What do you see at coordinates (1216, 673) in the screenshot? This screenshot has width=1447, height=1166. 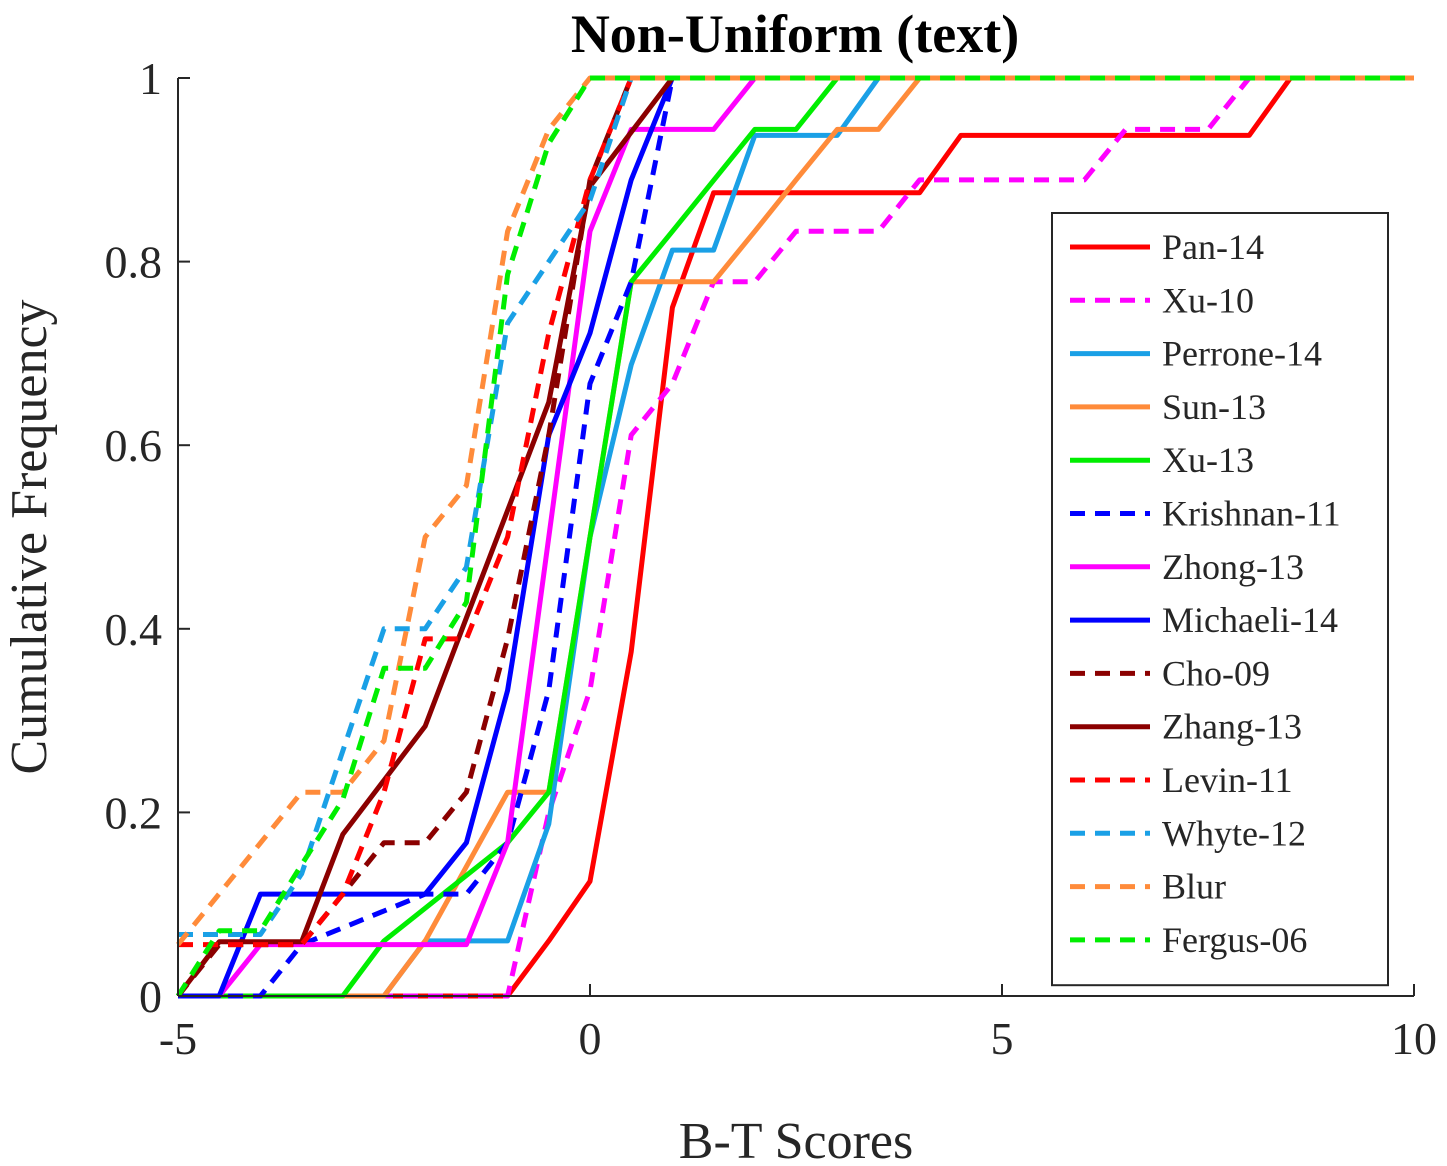 I see `legend-label: Cho-09` at bounding box center [1216, 673].